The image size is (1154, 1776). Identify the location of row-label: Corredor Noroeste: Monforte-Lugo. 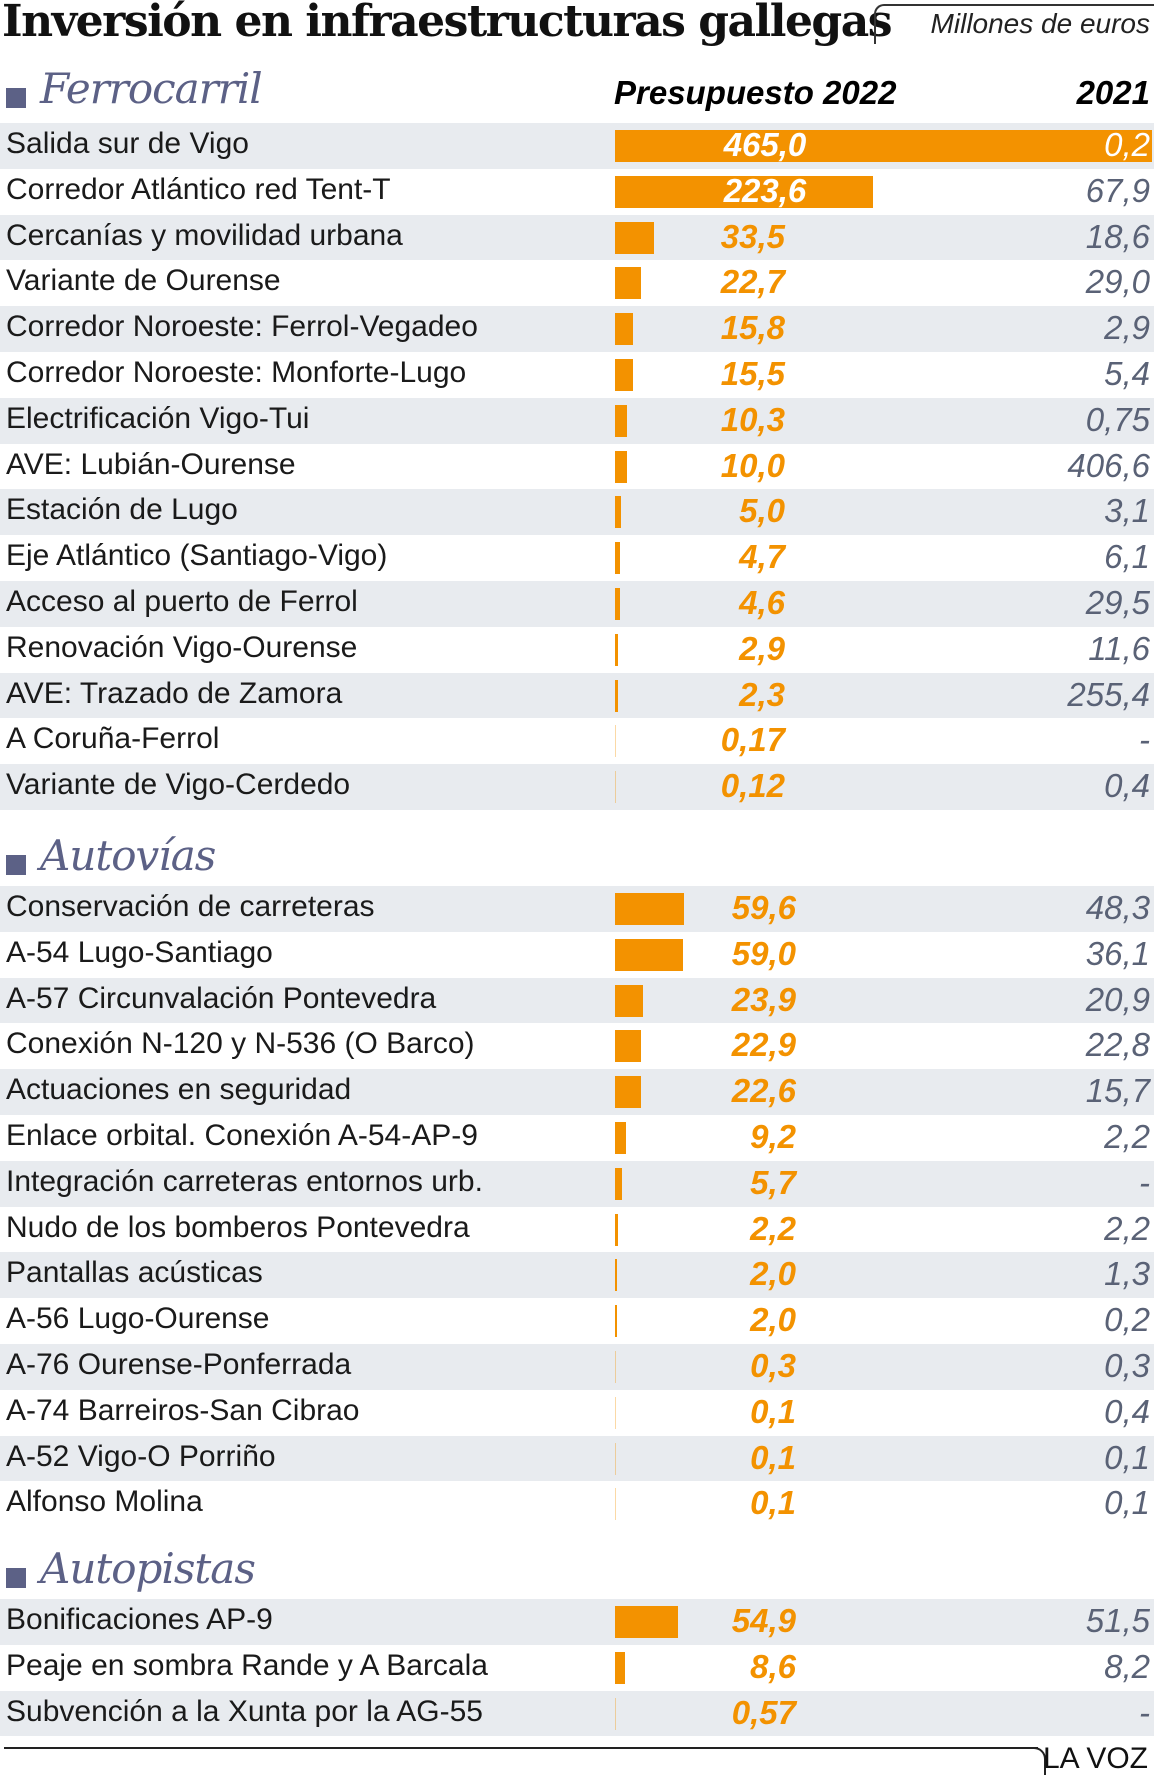
(236, 372).